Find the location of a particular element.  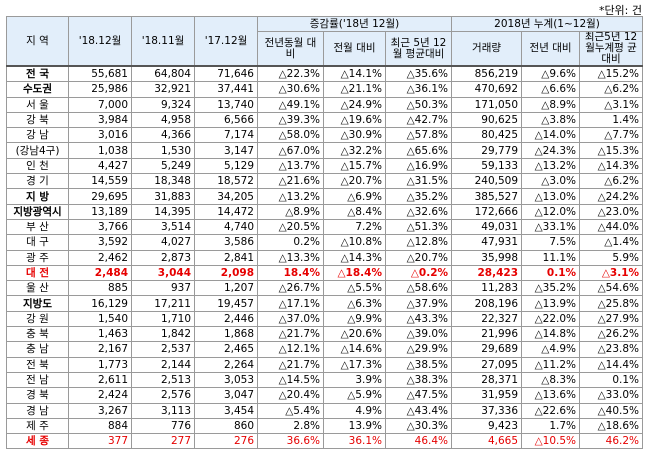

table-cell: △31.5% is located at coordinates (418, 181).